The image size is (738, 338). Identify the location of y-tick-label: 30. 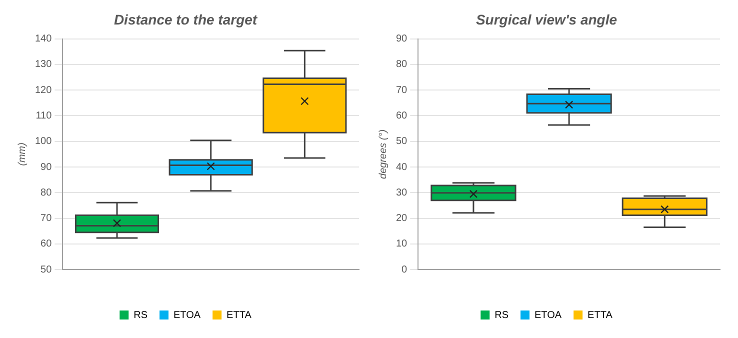
(402, 192).